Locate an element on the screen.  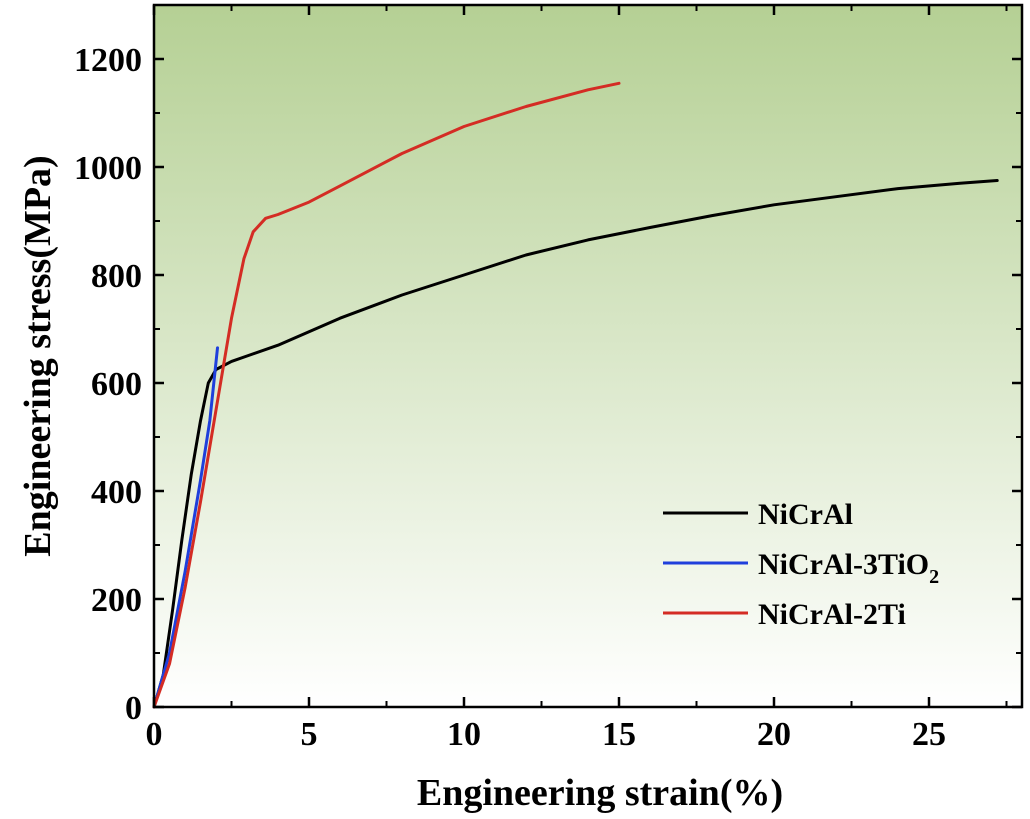
legend-label-1: NiCrAl-3TiO2 is located at coordinates (848, 568).